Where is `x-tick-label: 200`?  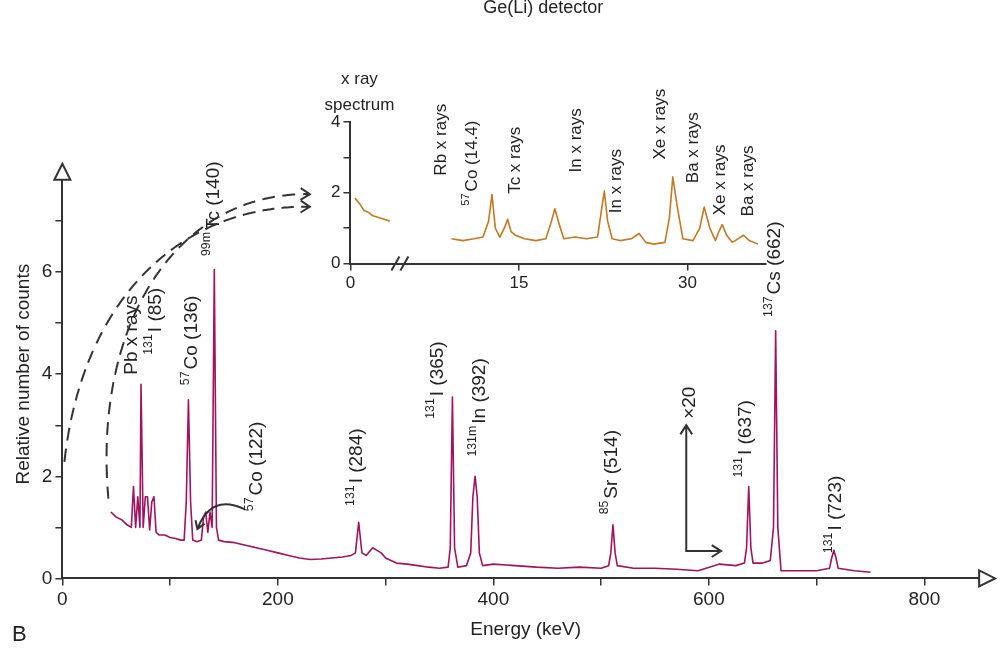
x-tick-label: 200 is located at coordinates (278, 599).